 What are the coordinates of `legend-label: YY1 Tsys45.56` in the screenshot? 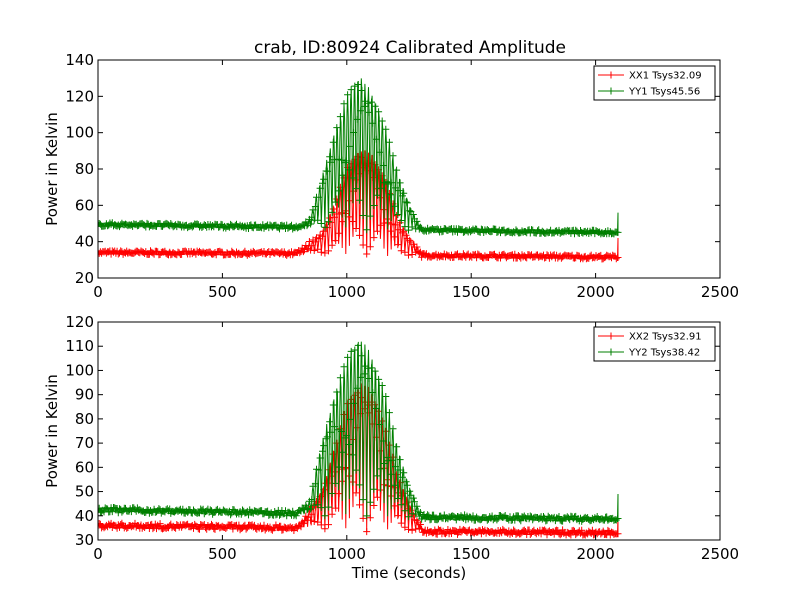 It's located at (664, 92).